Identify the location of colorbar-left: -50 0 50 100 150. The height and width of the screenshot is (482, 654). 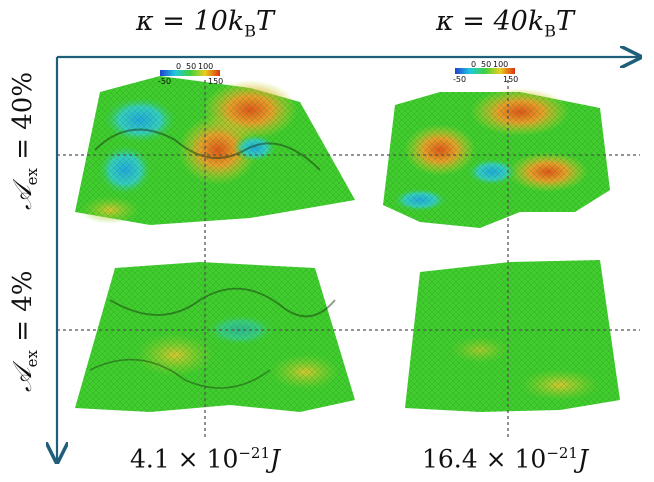
(190, 74).